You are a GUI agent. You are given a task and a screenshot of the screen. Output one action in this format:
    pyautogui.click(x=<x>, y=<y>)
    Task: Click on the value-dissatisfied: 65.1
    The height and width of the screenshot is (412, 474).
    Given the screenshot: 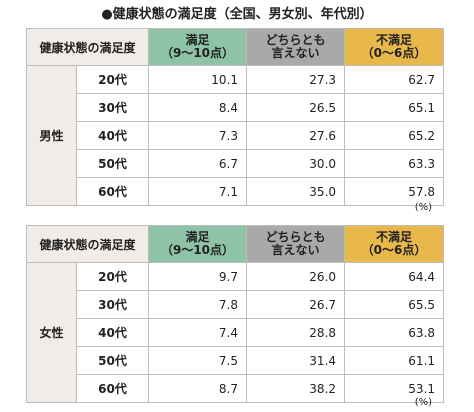 What is the action you would take?
    pyautogui.click(x=394, y=107)
    